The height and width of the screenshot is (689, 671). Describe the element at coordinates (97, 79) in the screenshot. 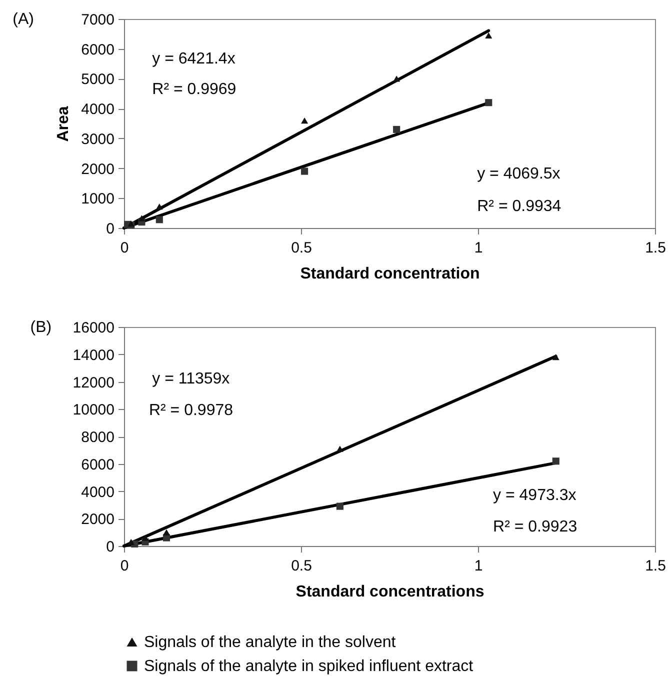

I see `y-tick-label: 5000` at that location.